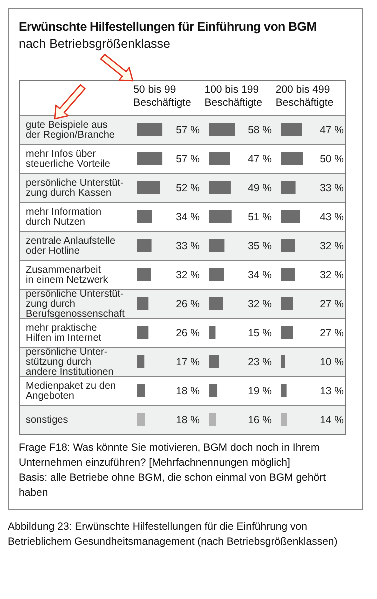 The width and height of the screenshot is (377, 599). What do you see at coordinates (332, 218) in the screenshot?
I see `data-label: 43 %` at bounding box center [332, 218].